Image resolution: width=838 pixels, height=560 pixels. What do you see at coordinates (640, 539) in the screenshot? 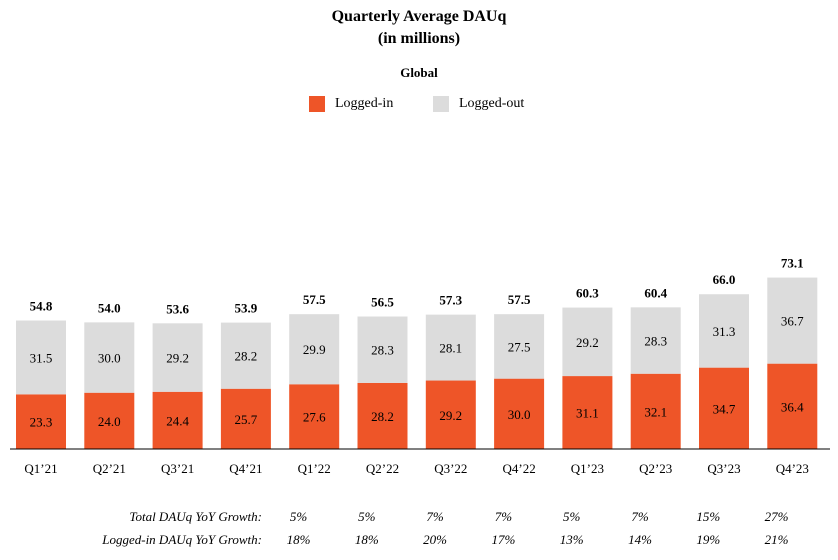
I see `growth-value: 14%` at bounding box center [640, 539].